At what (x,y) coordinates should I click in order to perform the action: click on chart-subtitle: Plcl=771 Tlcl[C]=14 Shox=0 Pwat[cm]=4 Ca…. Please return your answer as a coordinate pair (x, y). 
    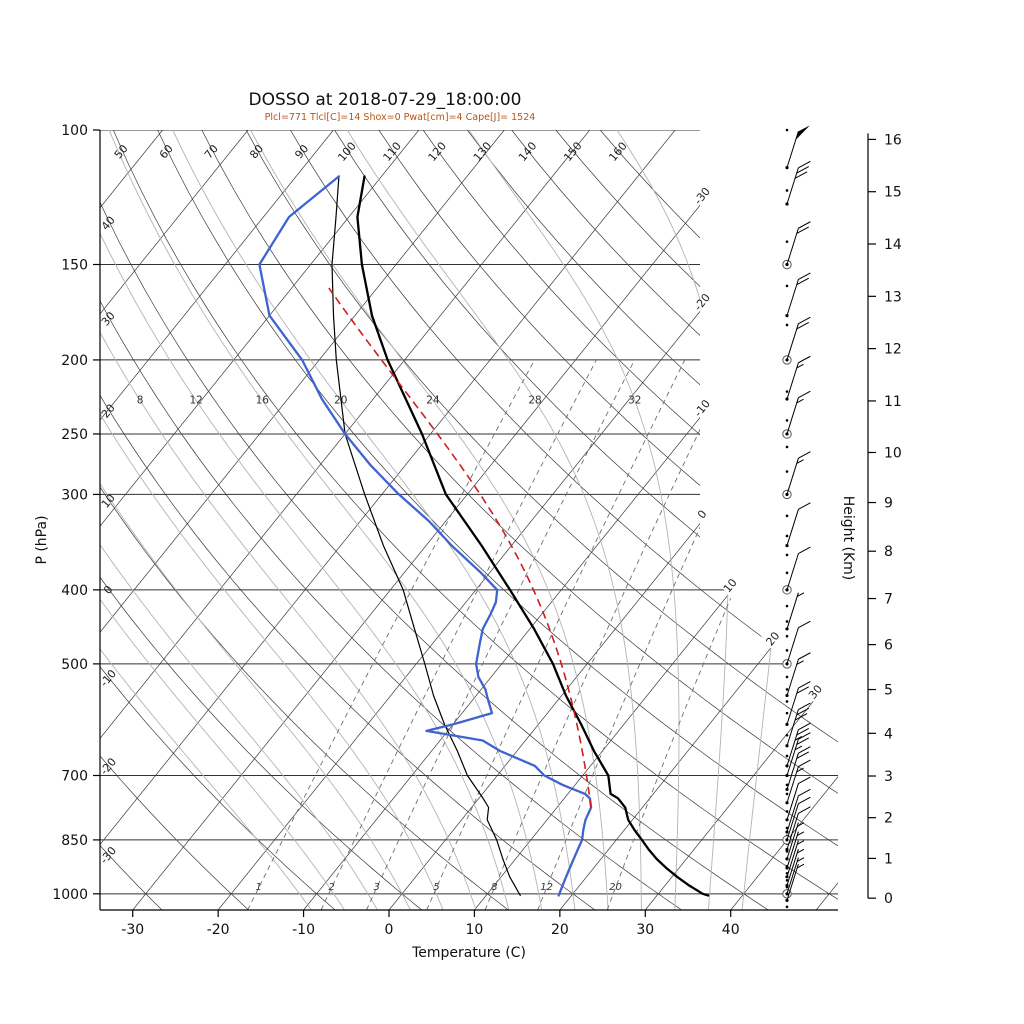
    Looking at the image, I should click on (400, 117).